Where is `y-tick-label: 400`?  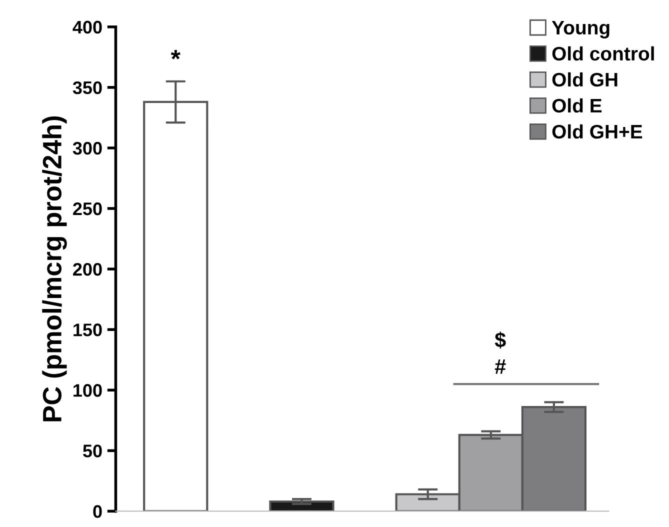 y-tick-label: 400 is located at coordinates (87, 27).